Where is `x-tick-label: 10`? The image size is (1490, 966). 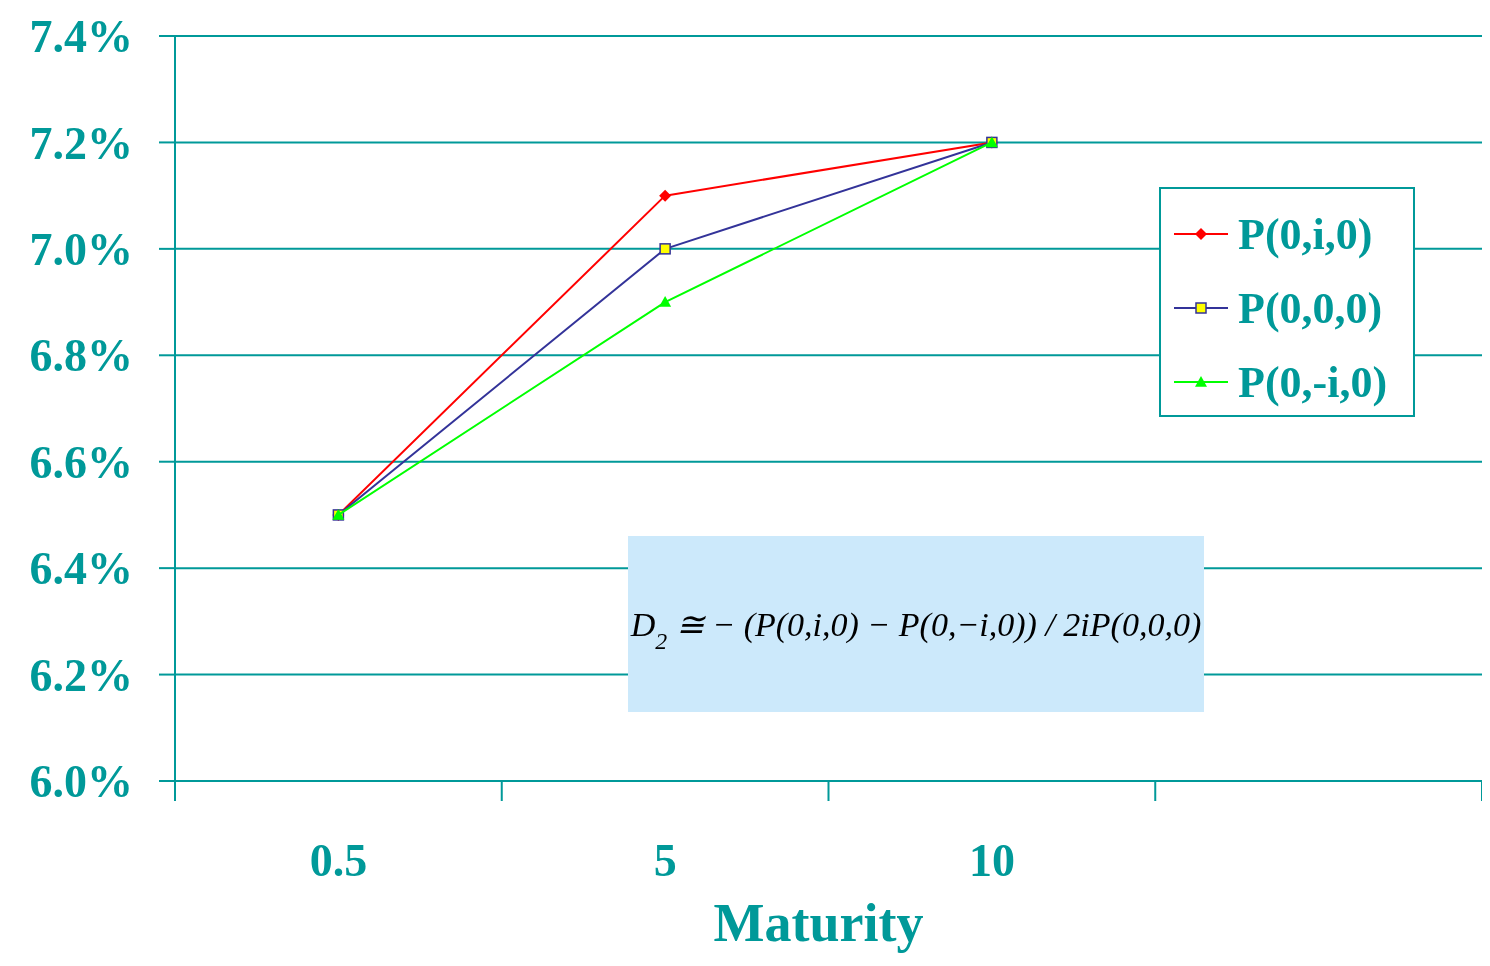
x-tick-label: 10 is located at coordinates (991, 860).